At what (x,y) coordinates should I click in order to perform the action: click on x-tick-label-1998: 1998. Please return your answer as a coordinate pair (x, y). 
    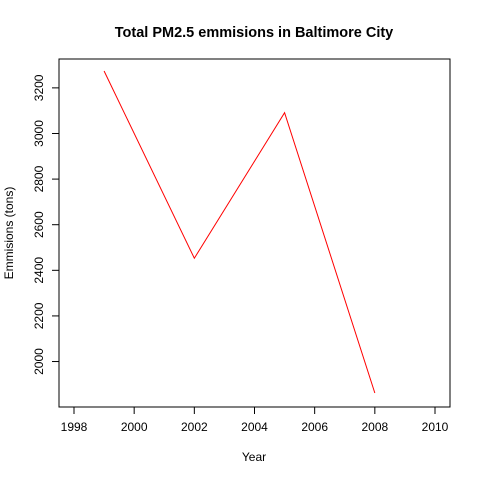
    Looking at the image, I should click on (74, 427).